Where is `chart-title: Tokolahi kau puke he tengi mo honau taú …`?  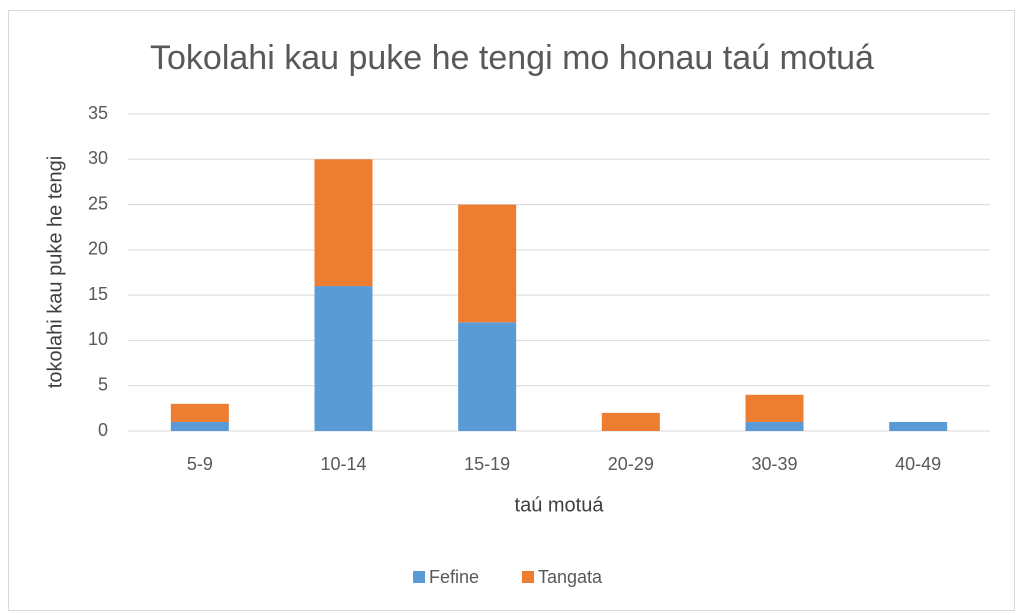
chart-title: Tokolahi kau puke he tengi mo honau taú … is located at coordinates (512, 58).